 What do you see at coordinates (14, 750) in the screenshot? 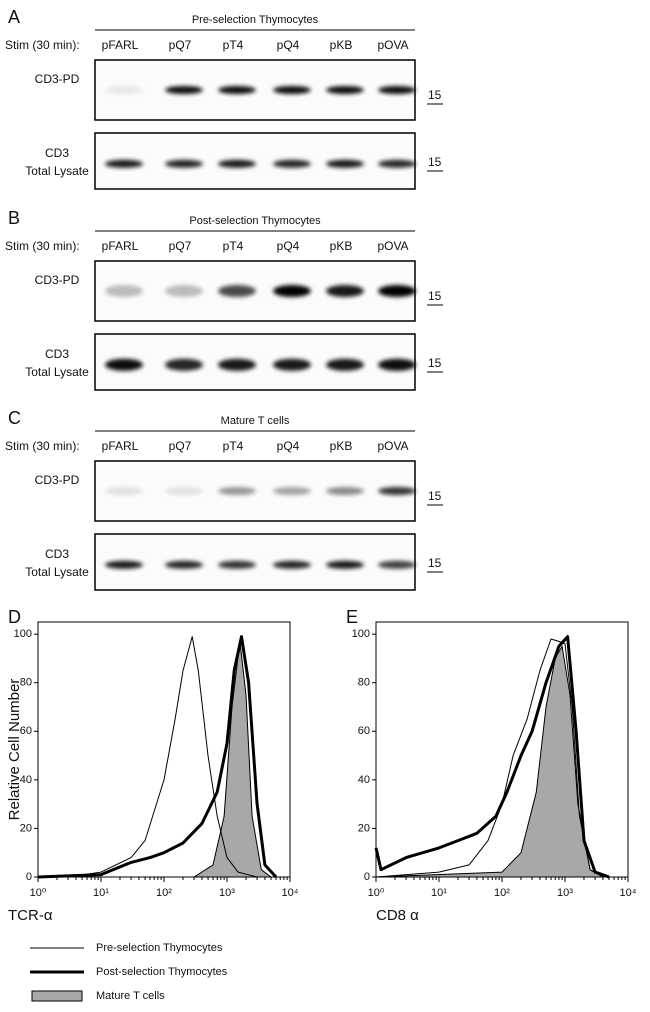
I see `y-axis-label: Relative Cell Number` at bounding box center [14, 750].